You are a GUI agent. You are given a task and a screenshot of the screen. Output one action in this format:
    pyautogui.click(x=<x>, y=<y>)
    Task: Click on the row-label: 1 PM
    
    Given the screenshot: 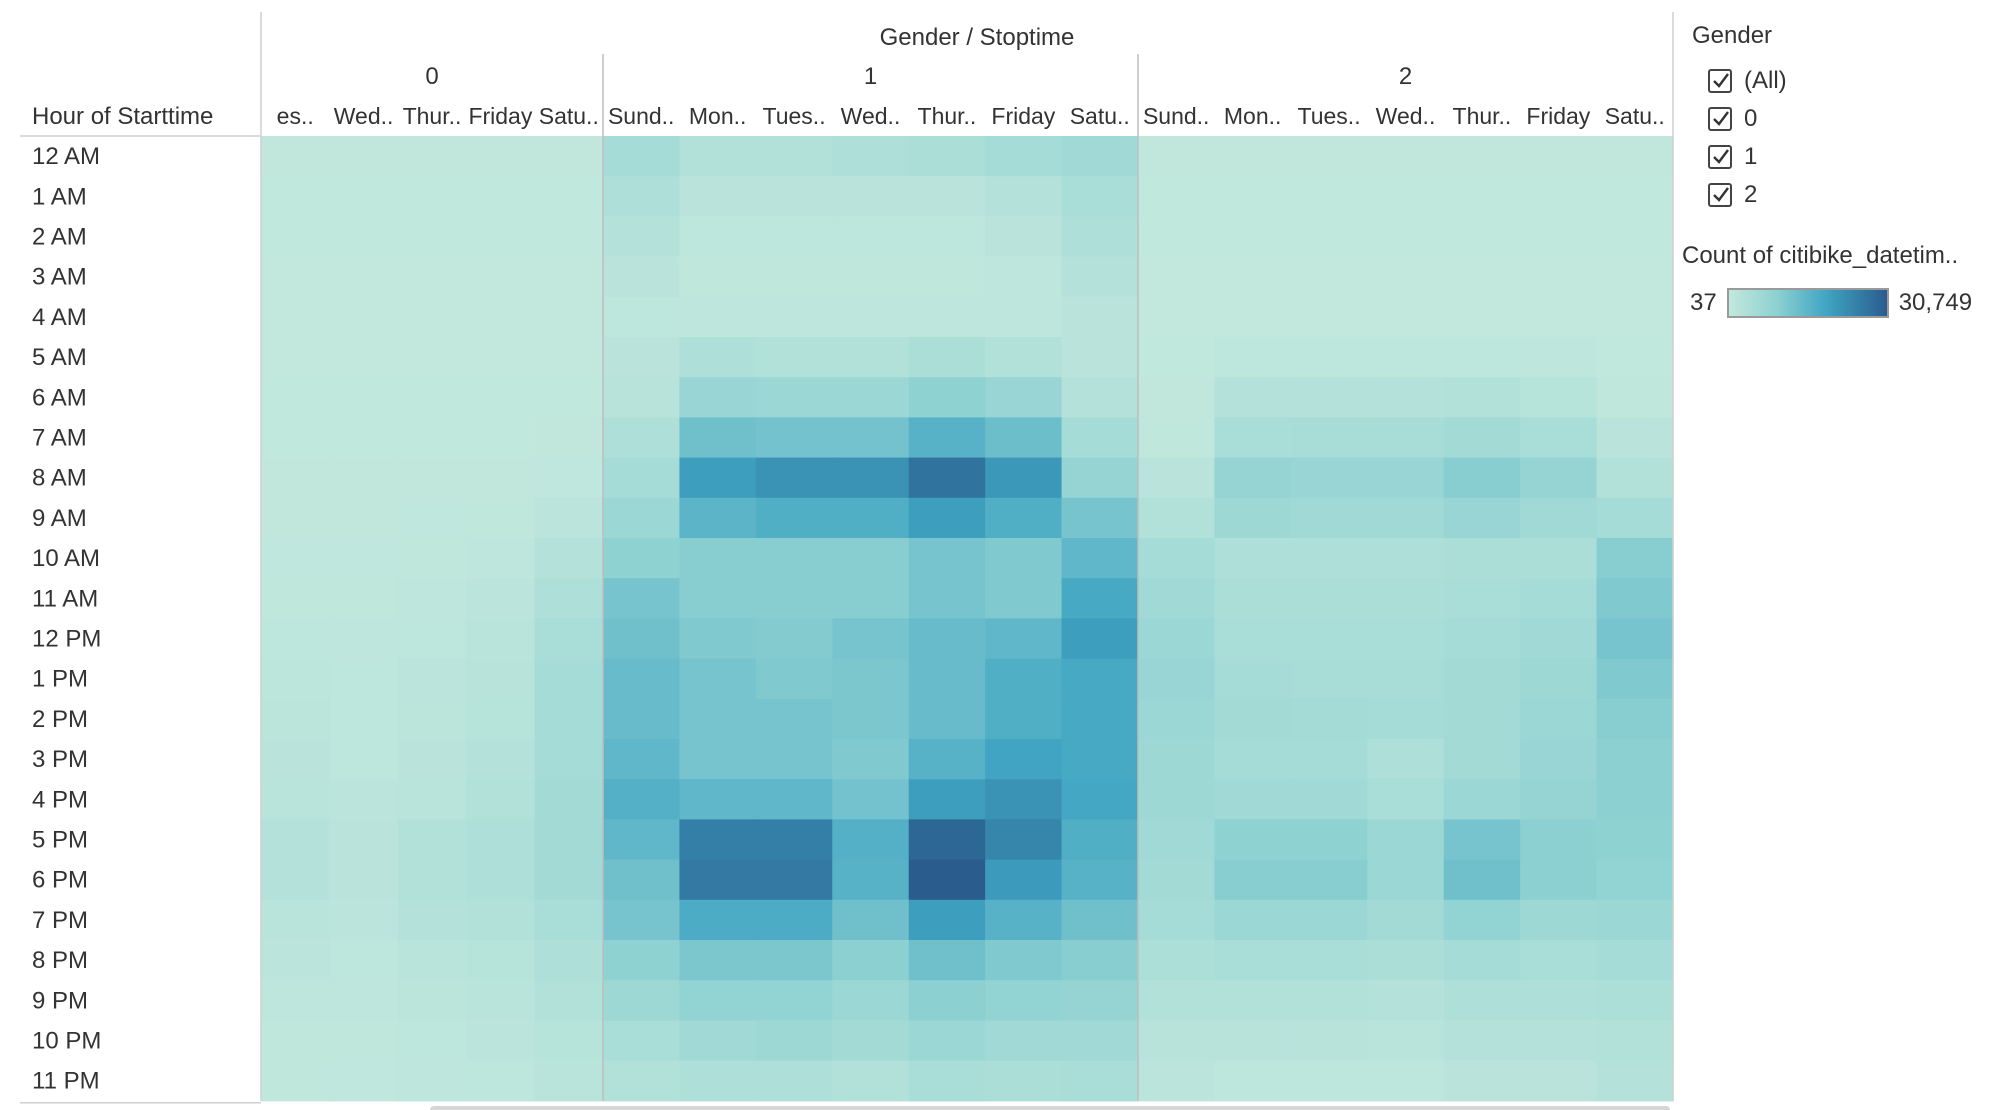 What is the action you would take?
    pyautogui.click(x=60, y=679)
    